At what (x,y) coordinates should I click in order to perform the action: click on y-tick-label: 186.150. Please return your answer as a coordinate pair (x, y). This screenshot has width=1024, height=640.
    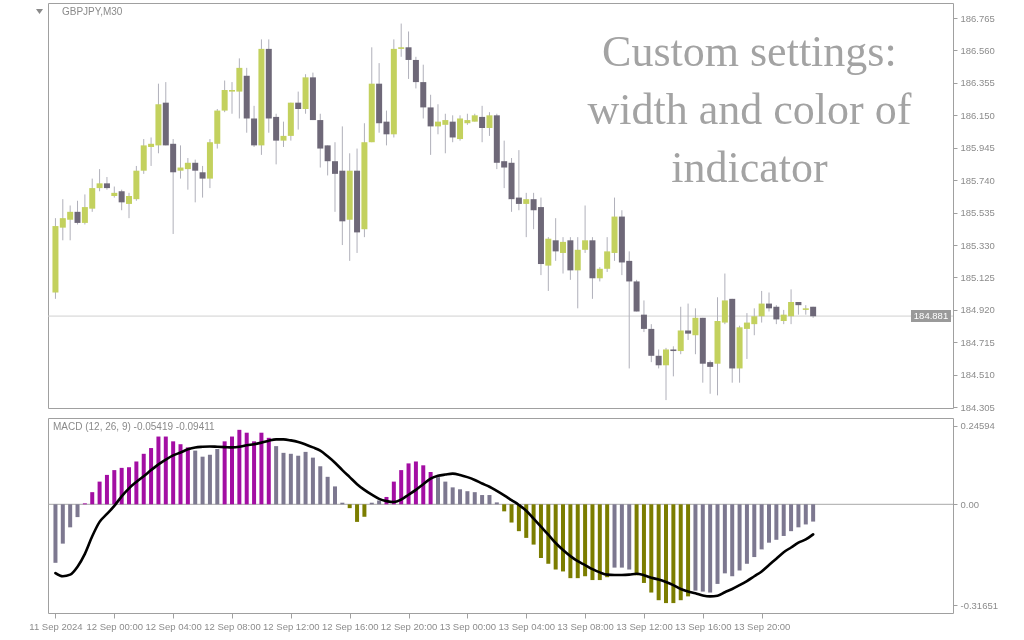
    Looking at the image, I should click on (977, 115).